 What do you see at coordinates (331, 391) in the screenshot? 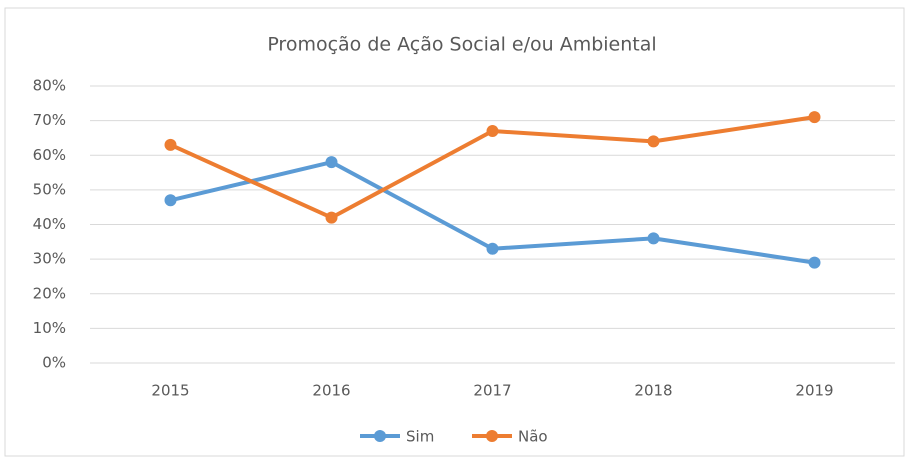
I see `x-tick-label: 2016` at bounding box center [331, 391].